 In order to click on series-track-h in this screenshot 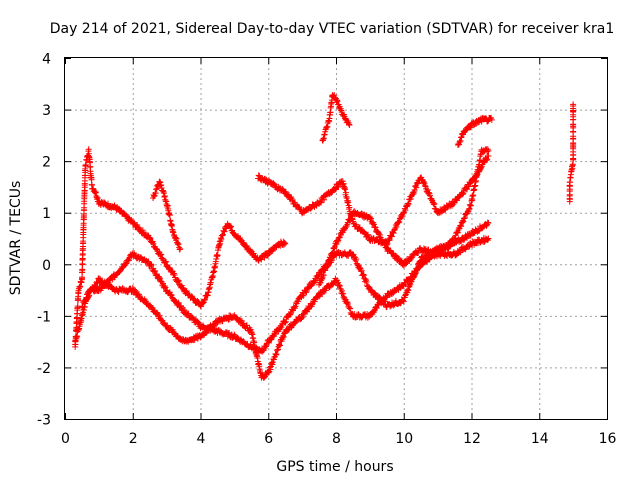, I will do `click(474, 131)`.